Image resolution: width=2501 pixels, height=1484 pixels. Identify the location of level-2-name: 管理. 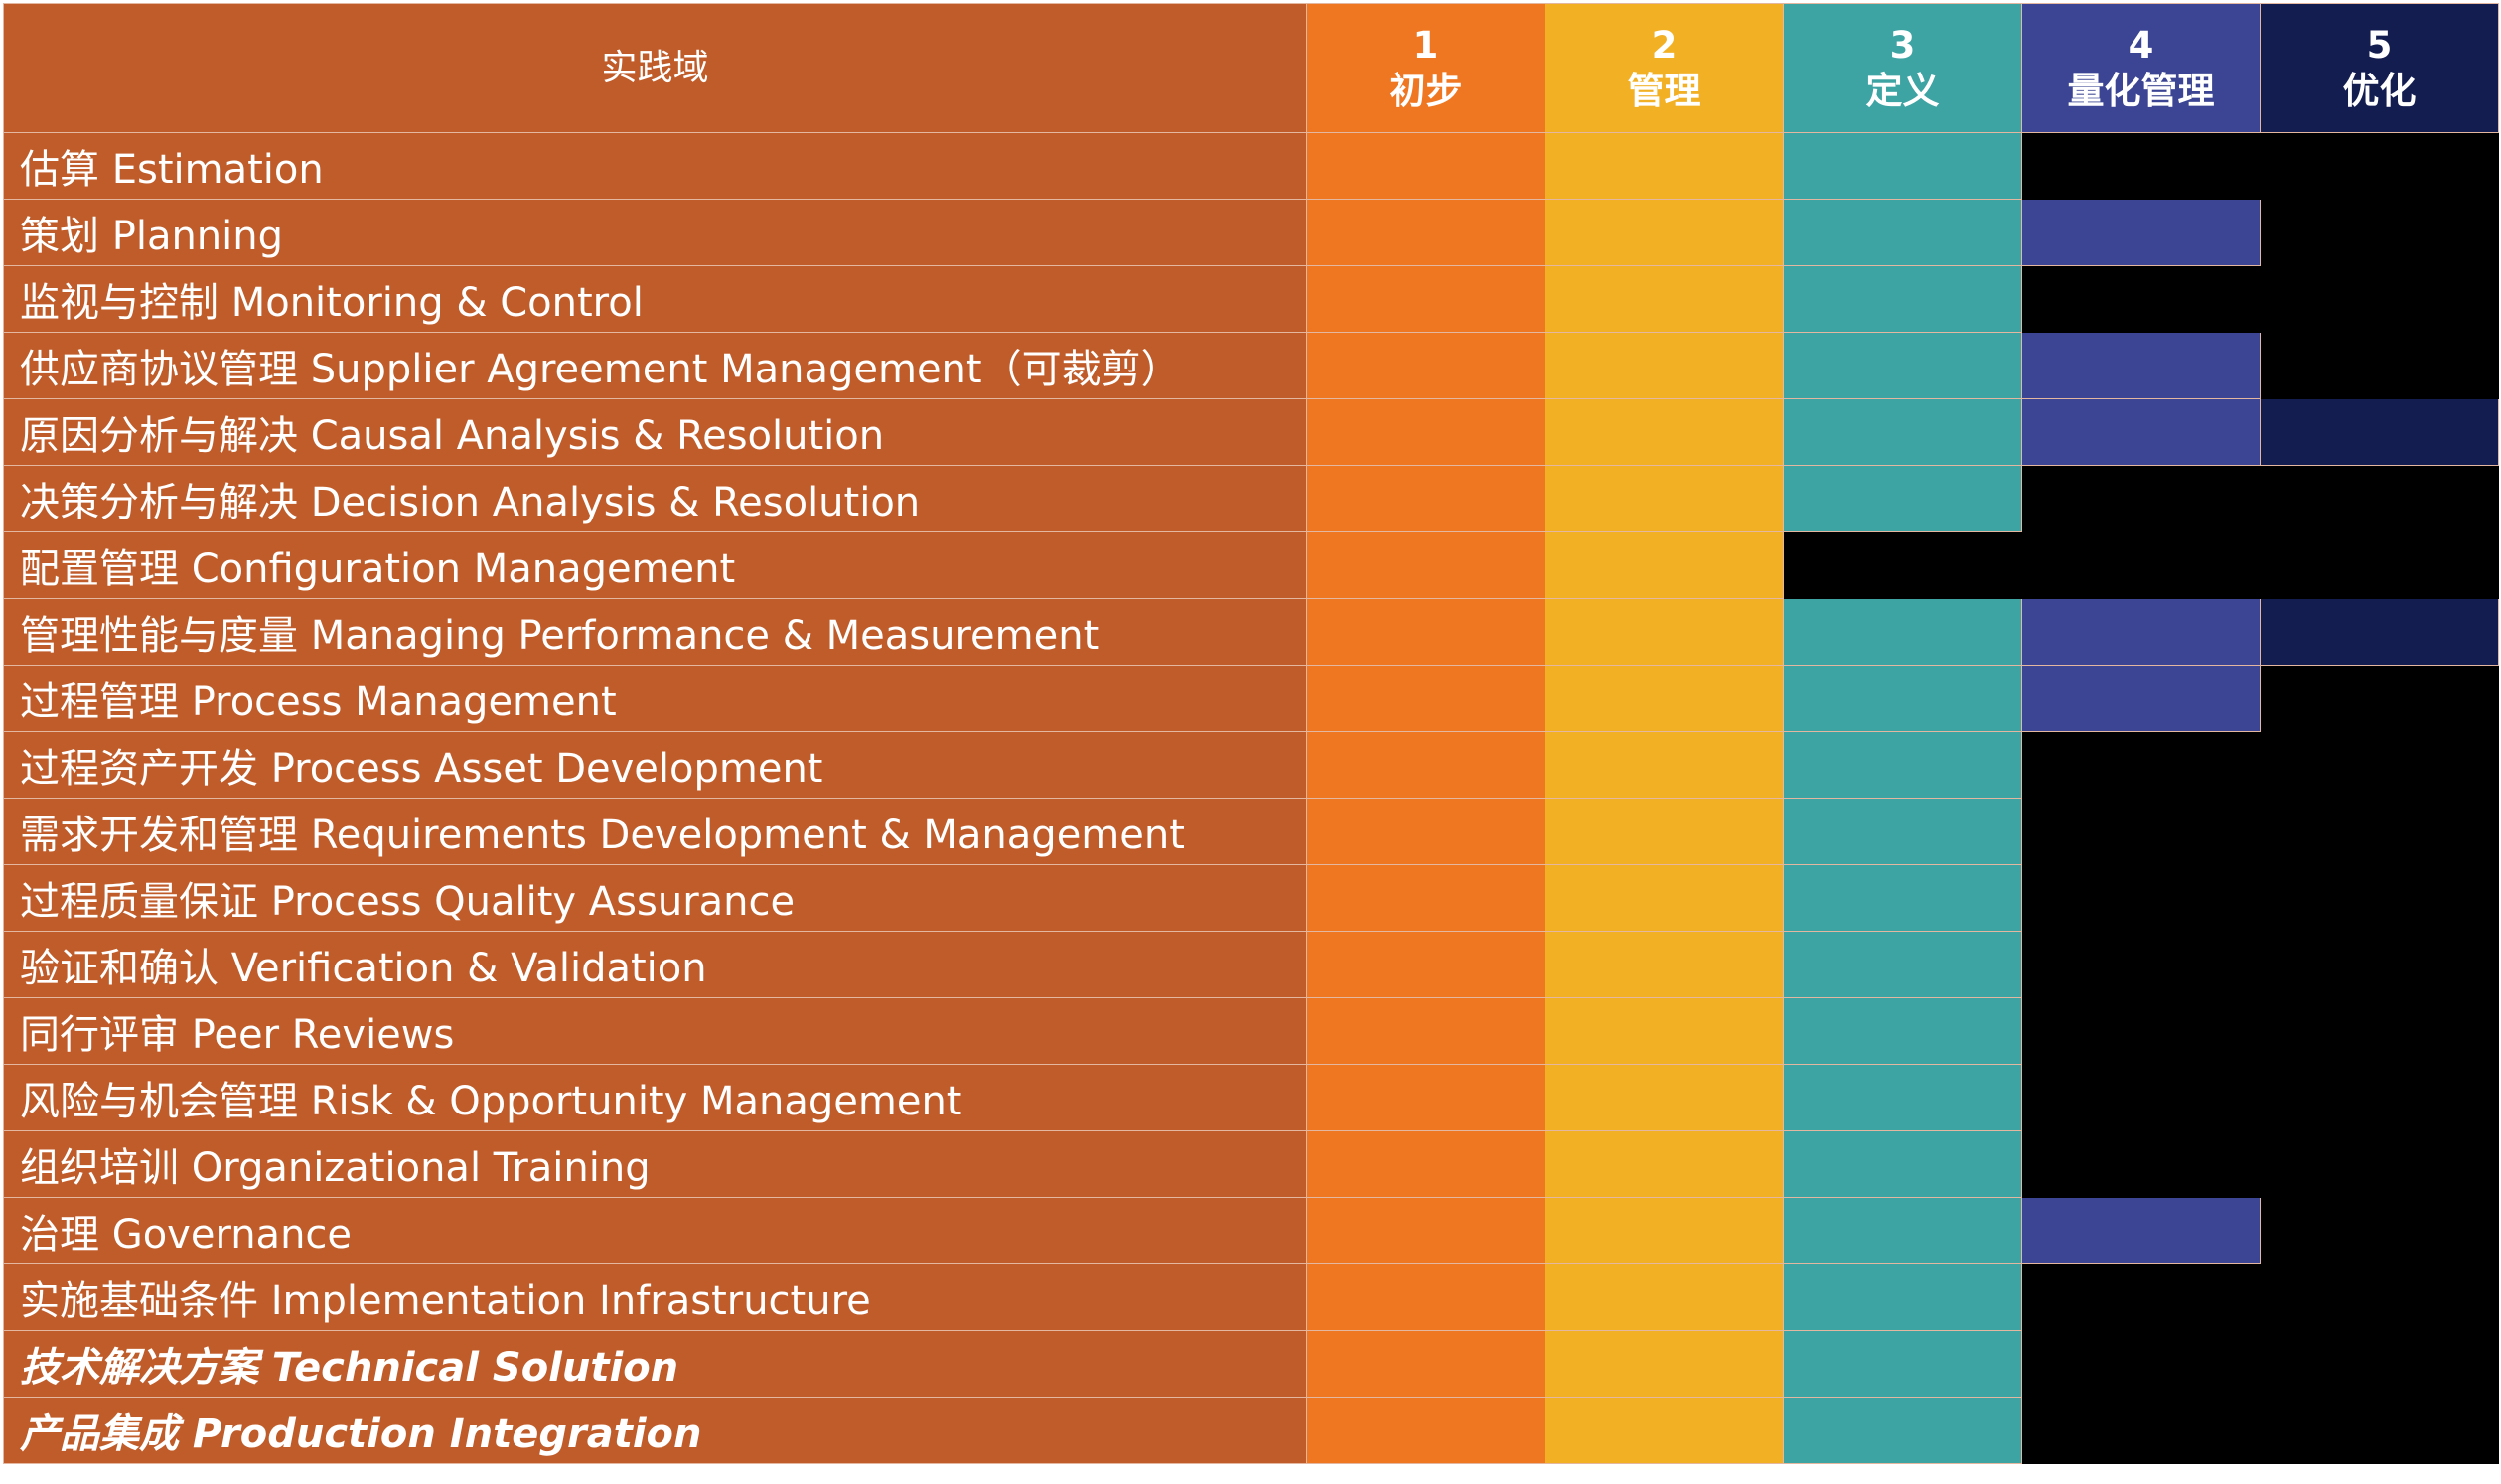
(1664, 90).